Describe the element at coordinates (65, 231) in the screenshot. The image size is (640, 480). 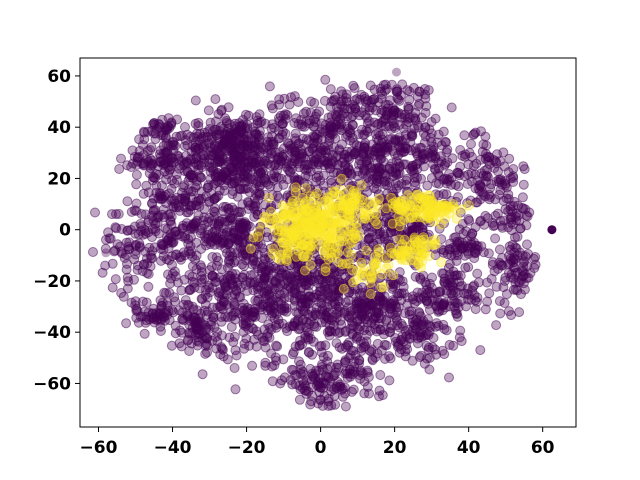
I see `y-tick-label: 0` at that location.